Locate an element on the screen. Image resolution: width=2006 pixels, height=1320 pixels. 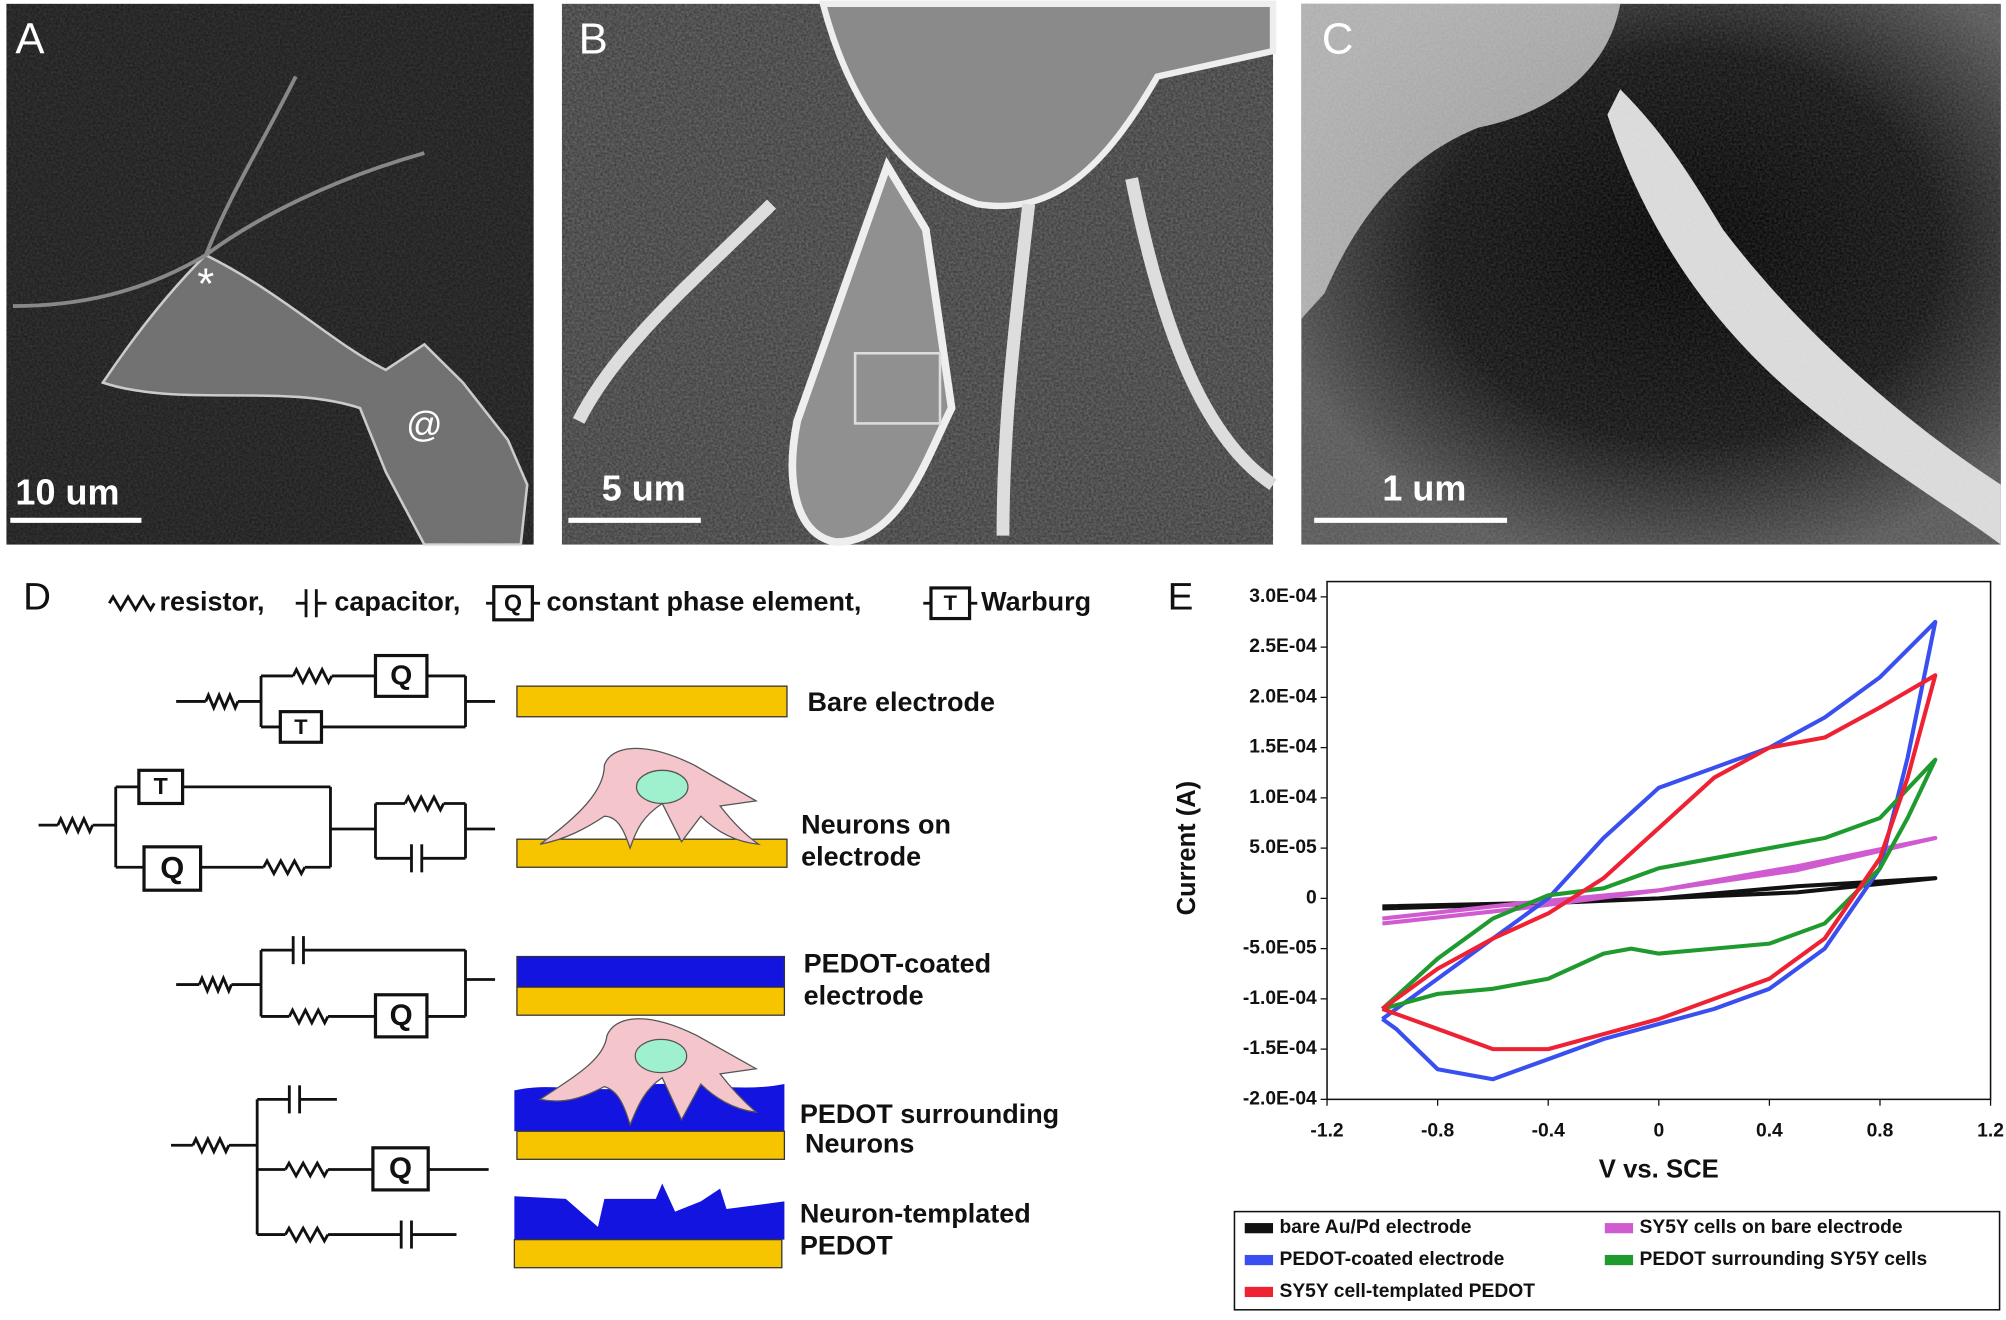
legend-label: PEDOT surrounding SY5Y cells is located at coordinates (1784, 1259).